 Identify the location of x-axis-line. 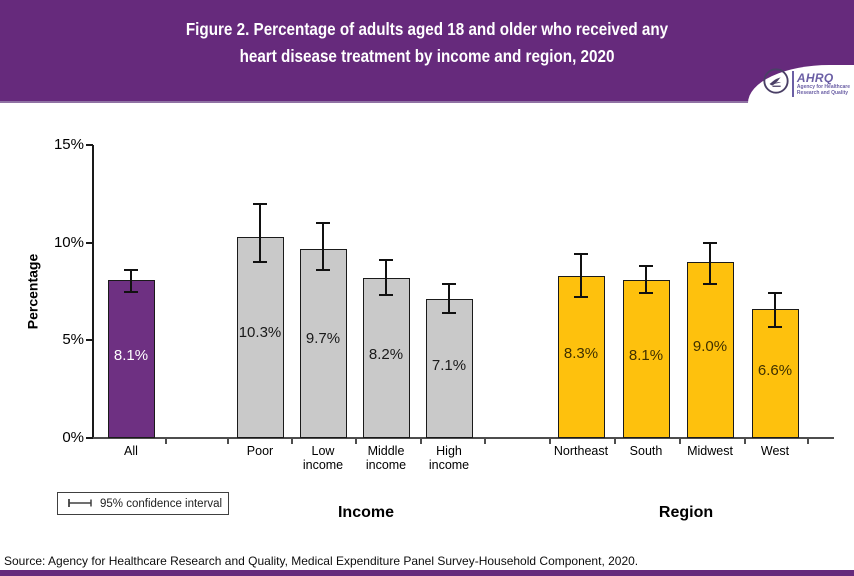
(463, 438).